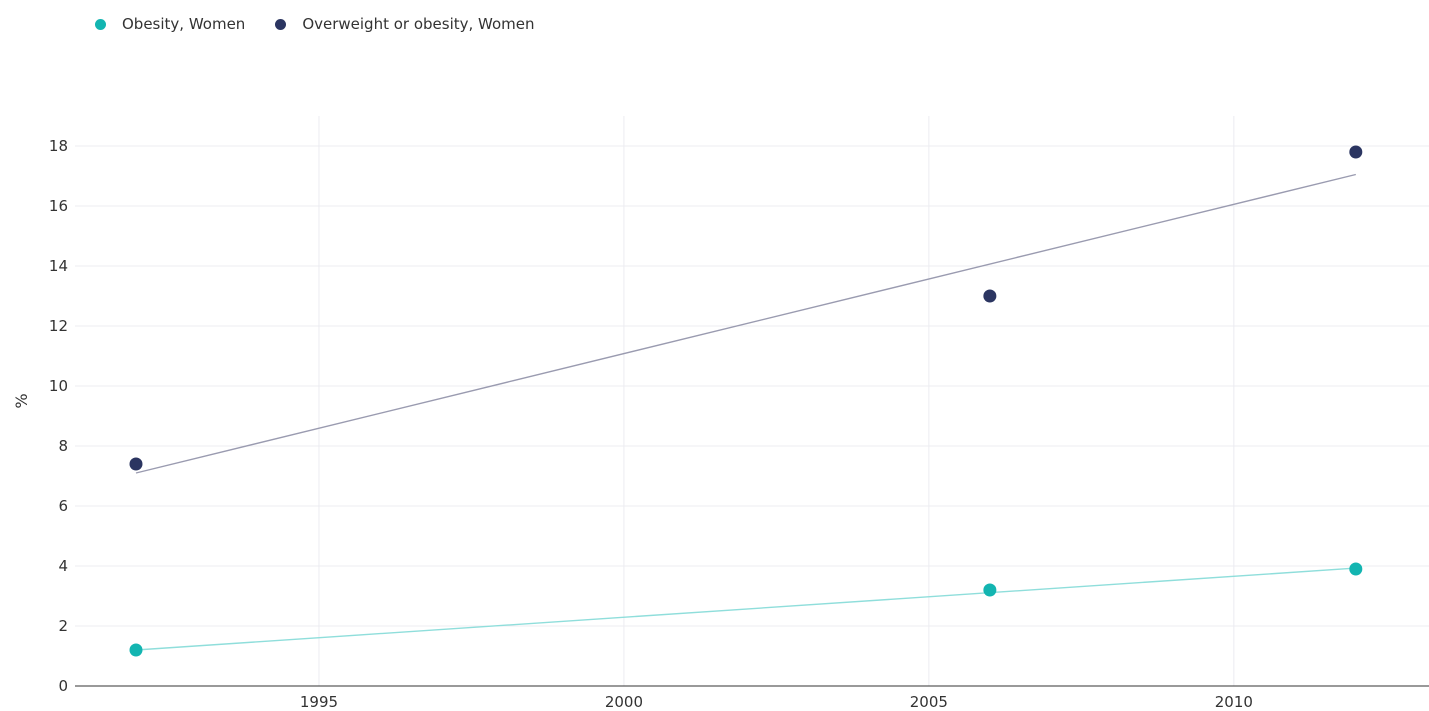 This screenshot has height=711, width=1429. I want to click on y-tick-label-6: 6, so click(63, 506).